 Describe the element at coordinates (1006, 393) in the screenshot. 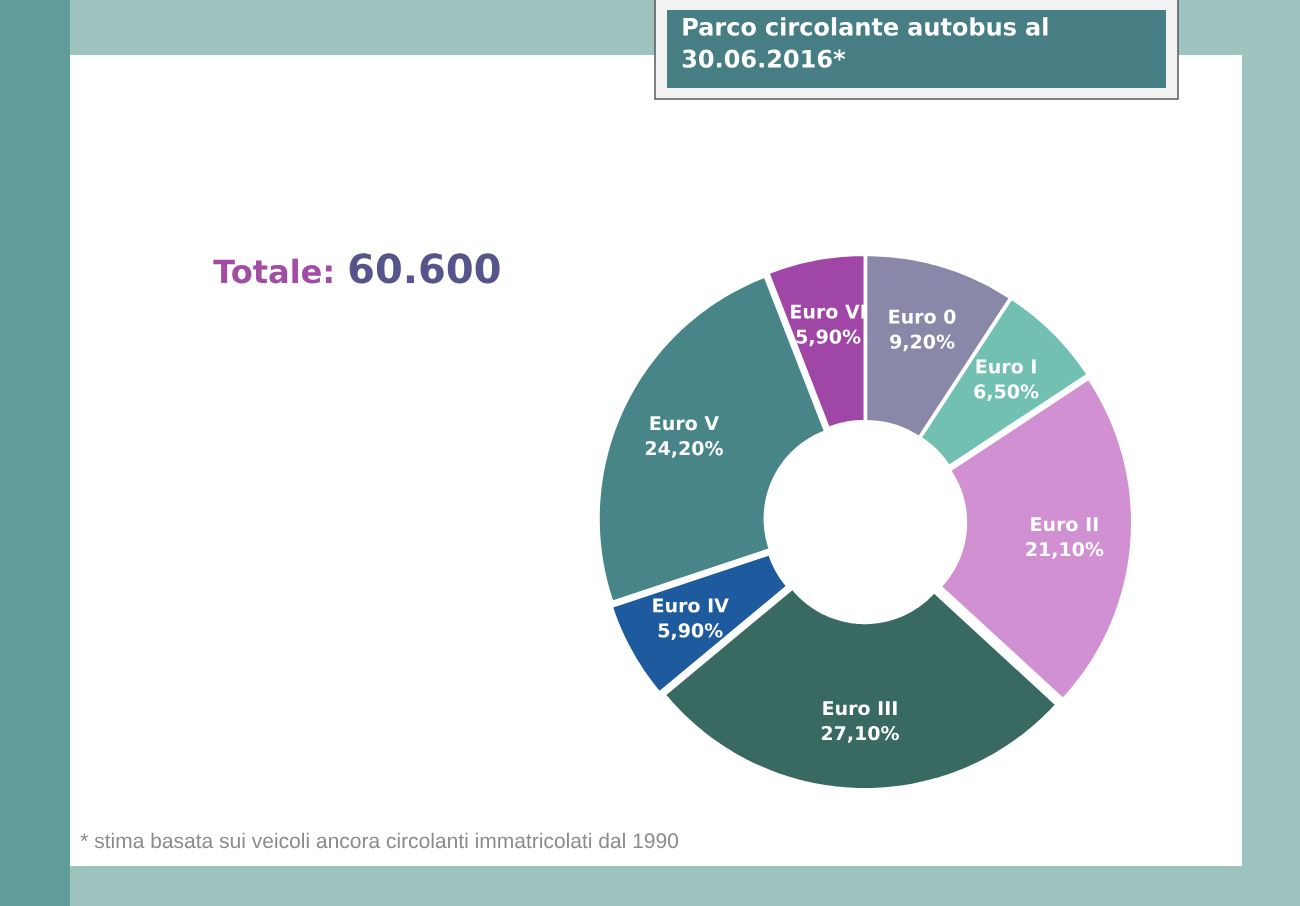

I see `data-label: 6,50%` at that location.